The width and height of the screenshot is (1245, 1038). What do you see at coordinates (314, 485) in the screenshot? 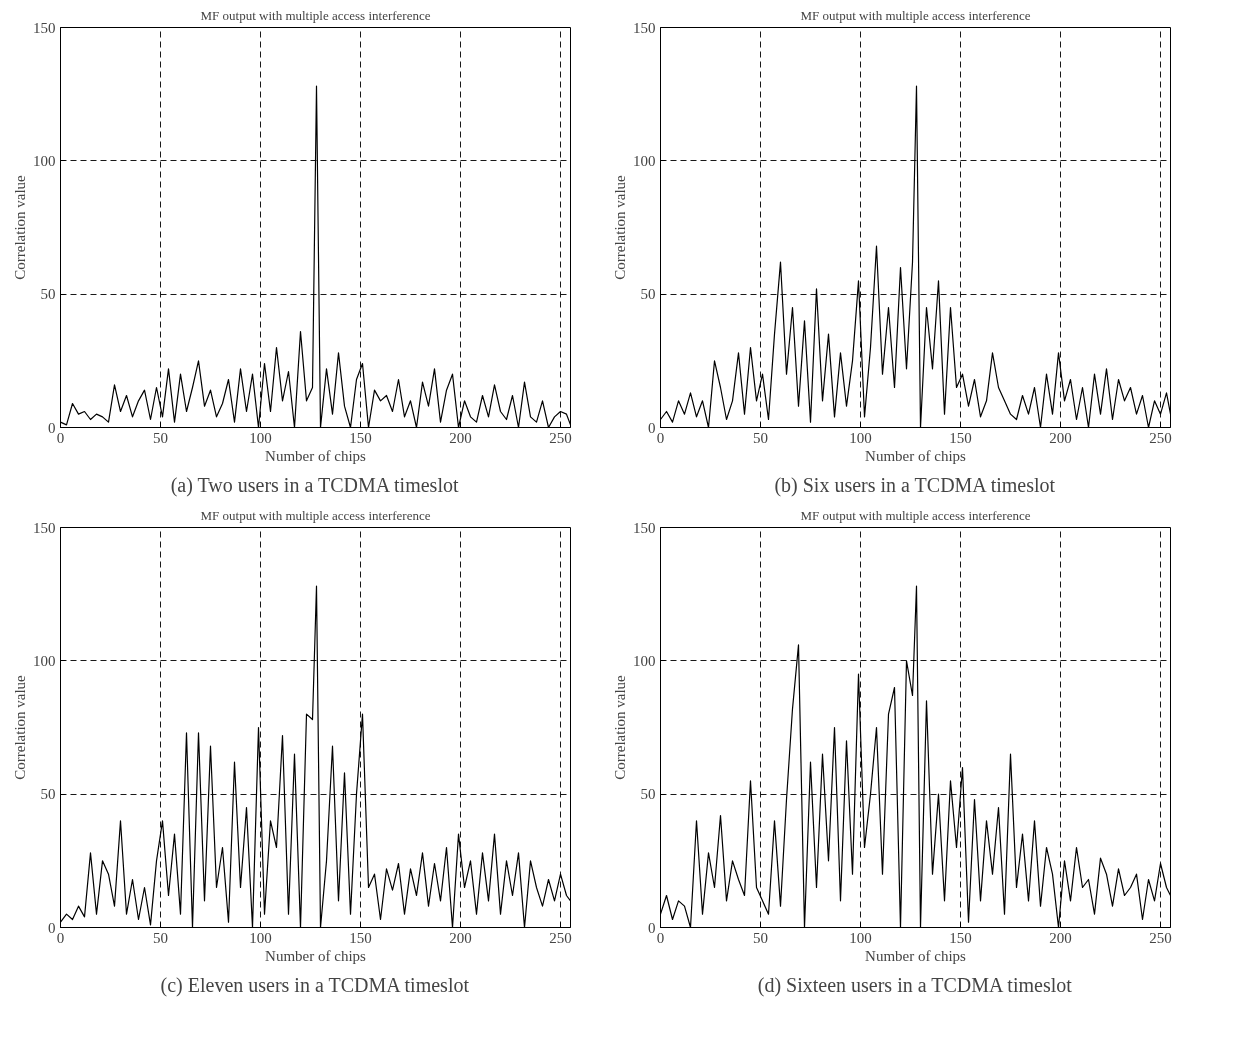
I see `text: (a) Two users in a TCDMA timeslot` at bounding box center [314, 485].